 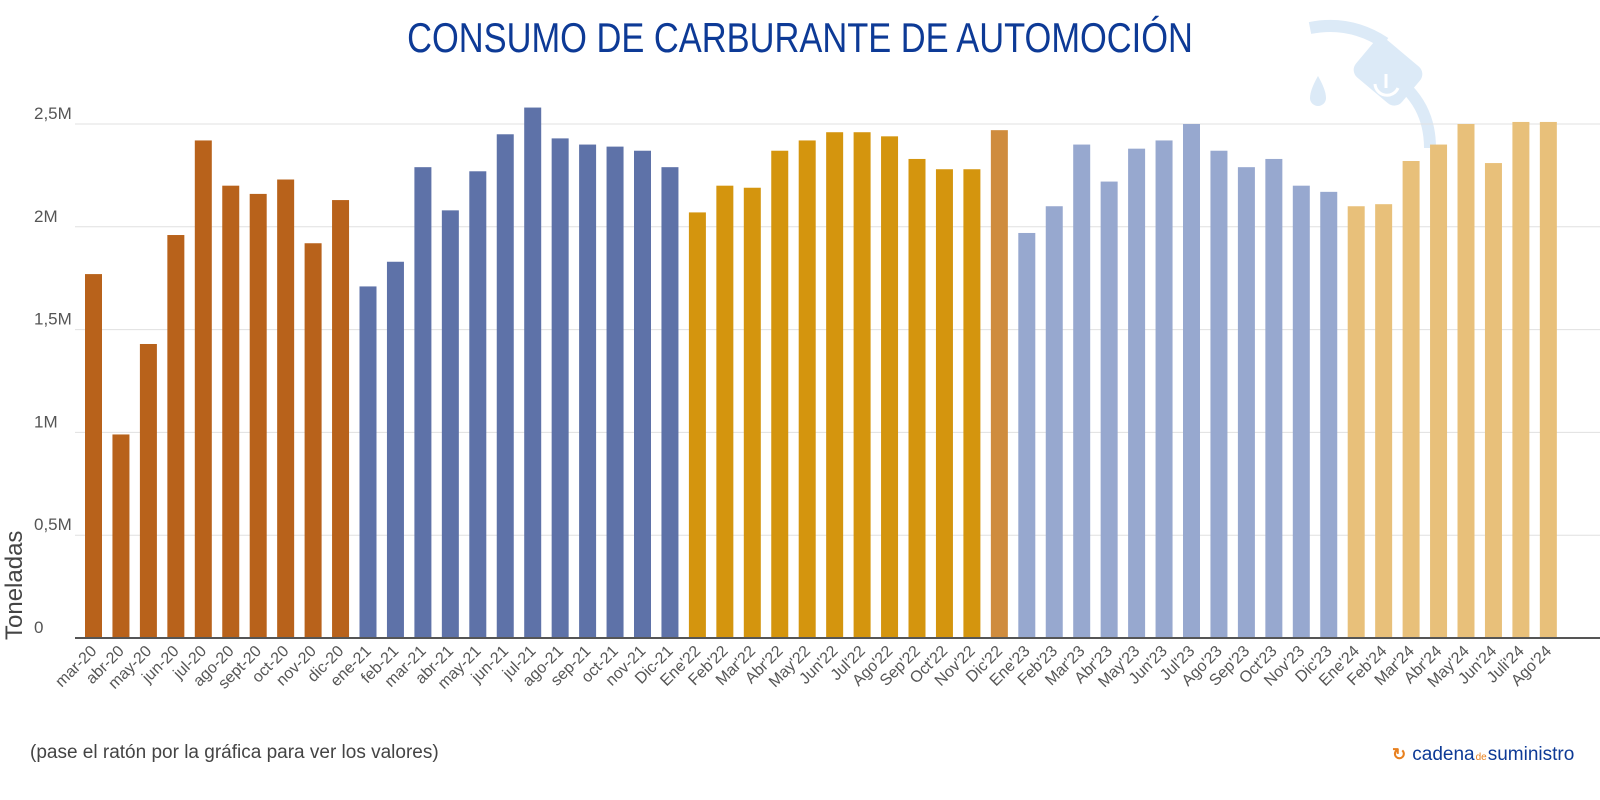 What do you see at coordinates (53, 319) in the screenshot?
I see `y-tick-label: 1,5M` at bounding box center [53, 319].